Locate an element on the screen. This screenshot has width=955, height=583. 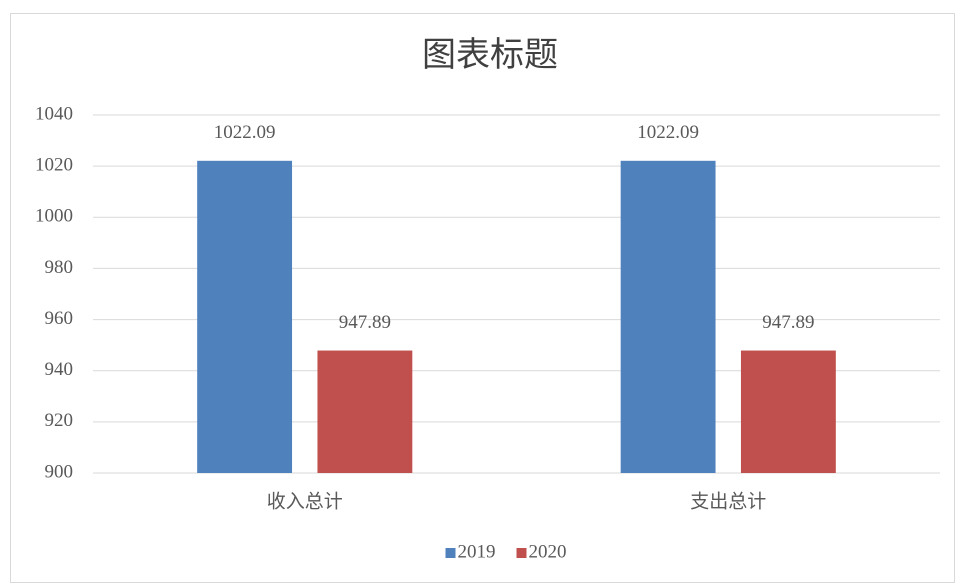
y-tick-label: 960 is located at coordinates (59, 318).